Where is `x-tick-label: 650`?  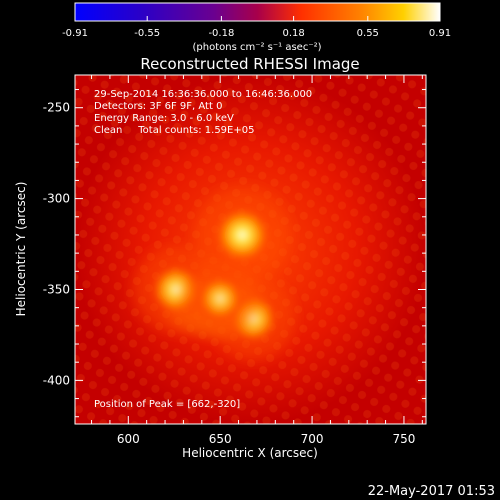
x-tick-label: 650 is located at coordinates (220, 439).